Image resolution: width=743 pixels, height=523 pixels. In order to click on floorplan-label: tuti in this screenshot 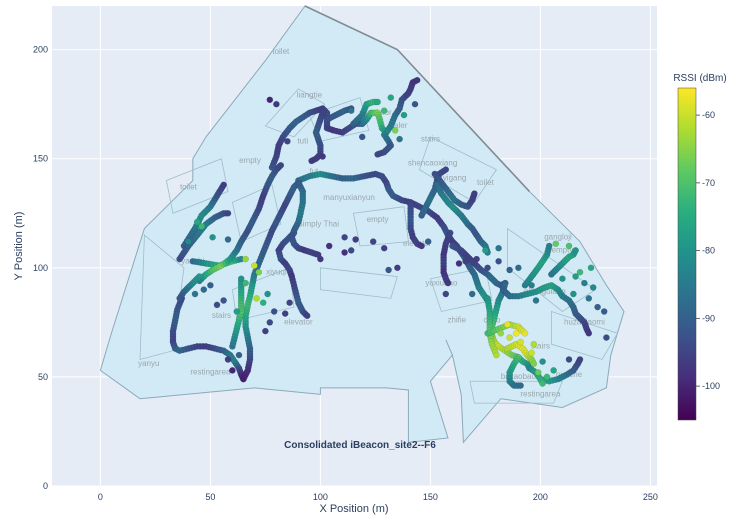, I will do `click(302, 140)`.